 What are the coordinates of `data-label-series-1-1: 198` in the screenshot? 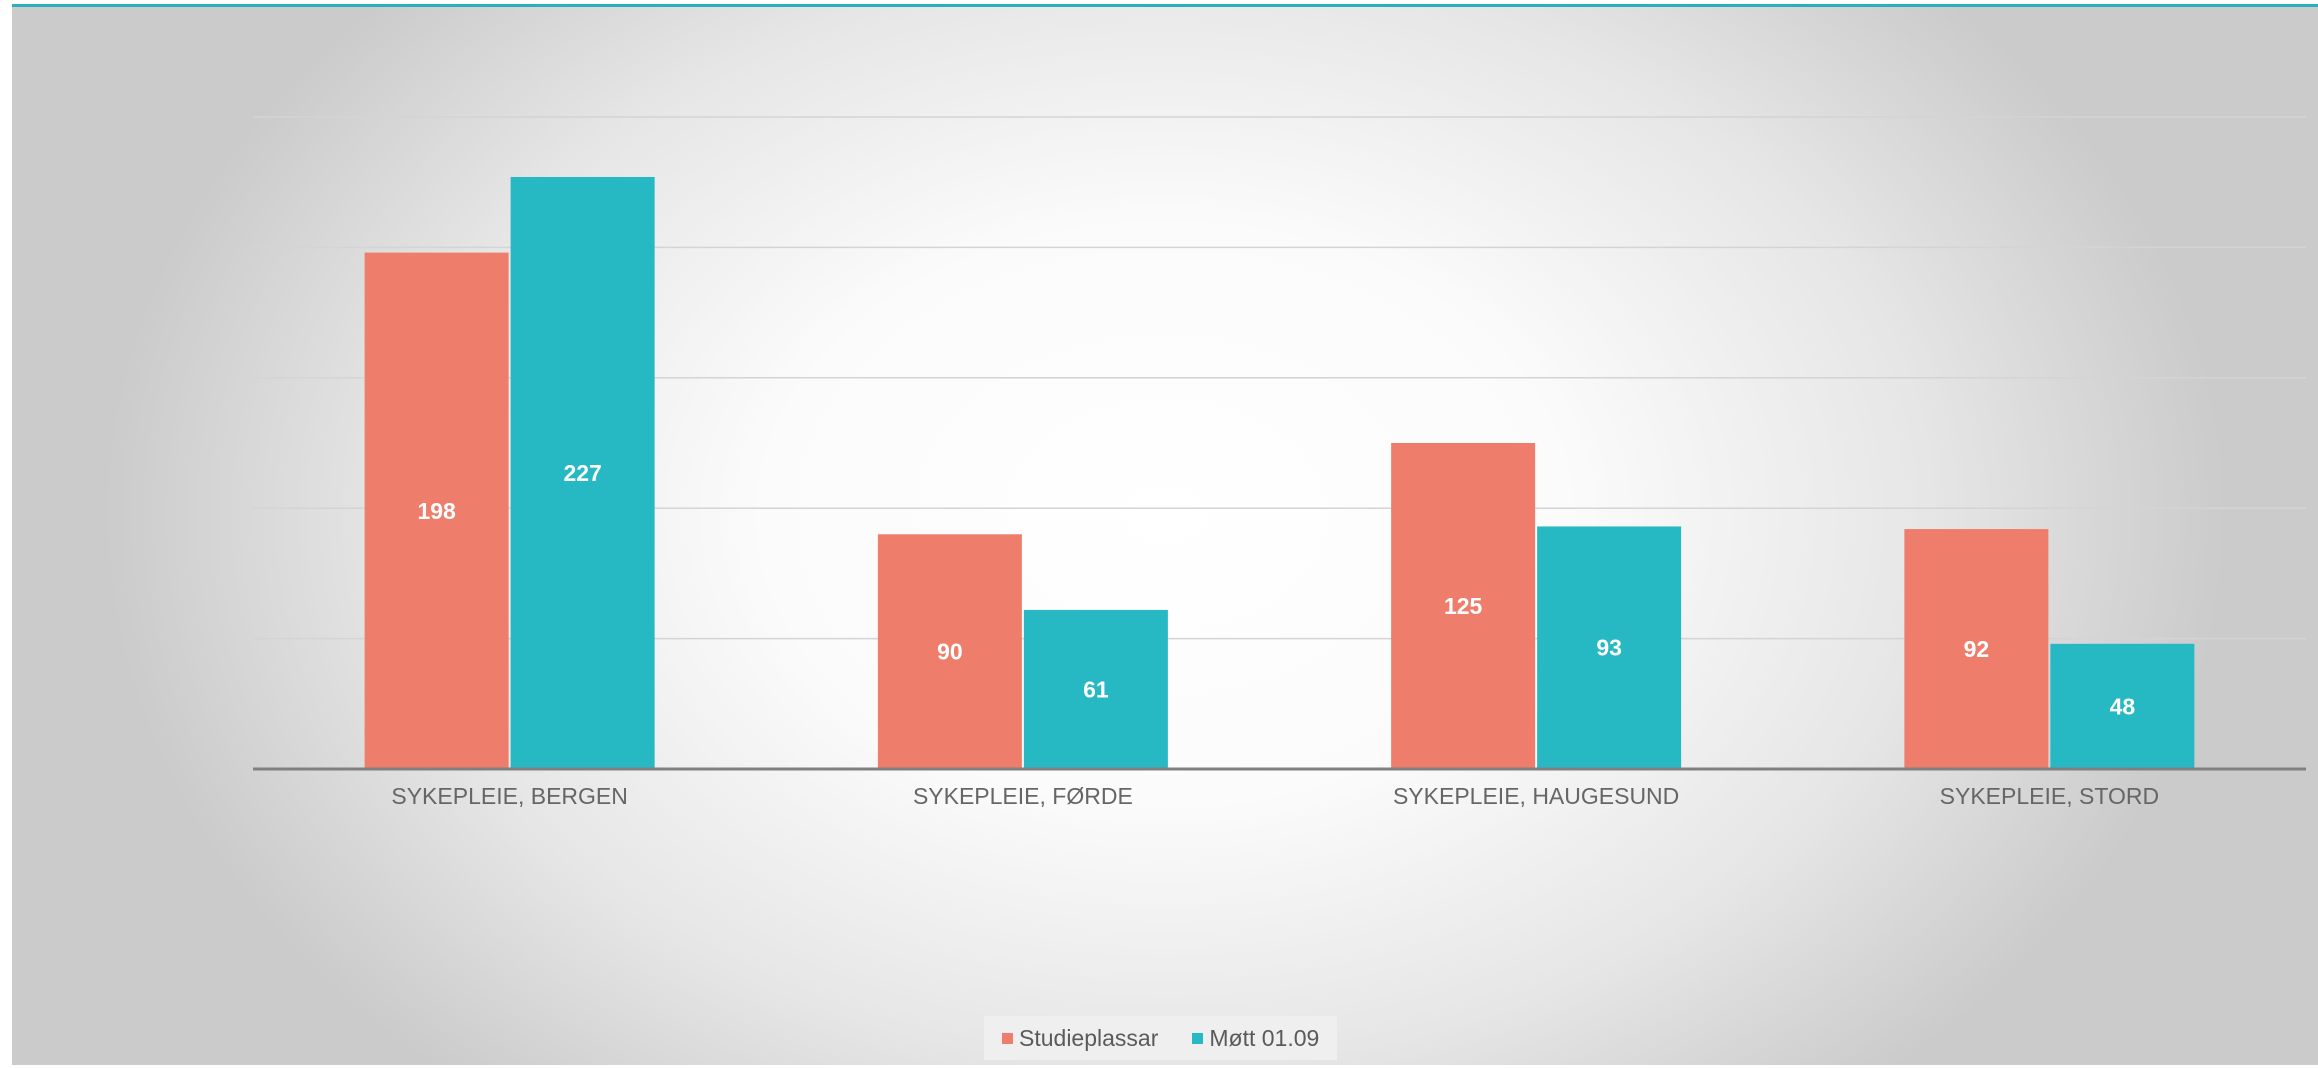 It's located at (436, 511).